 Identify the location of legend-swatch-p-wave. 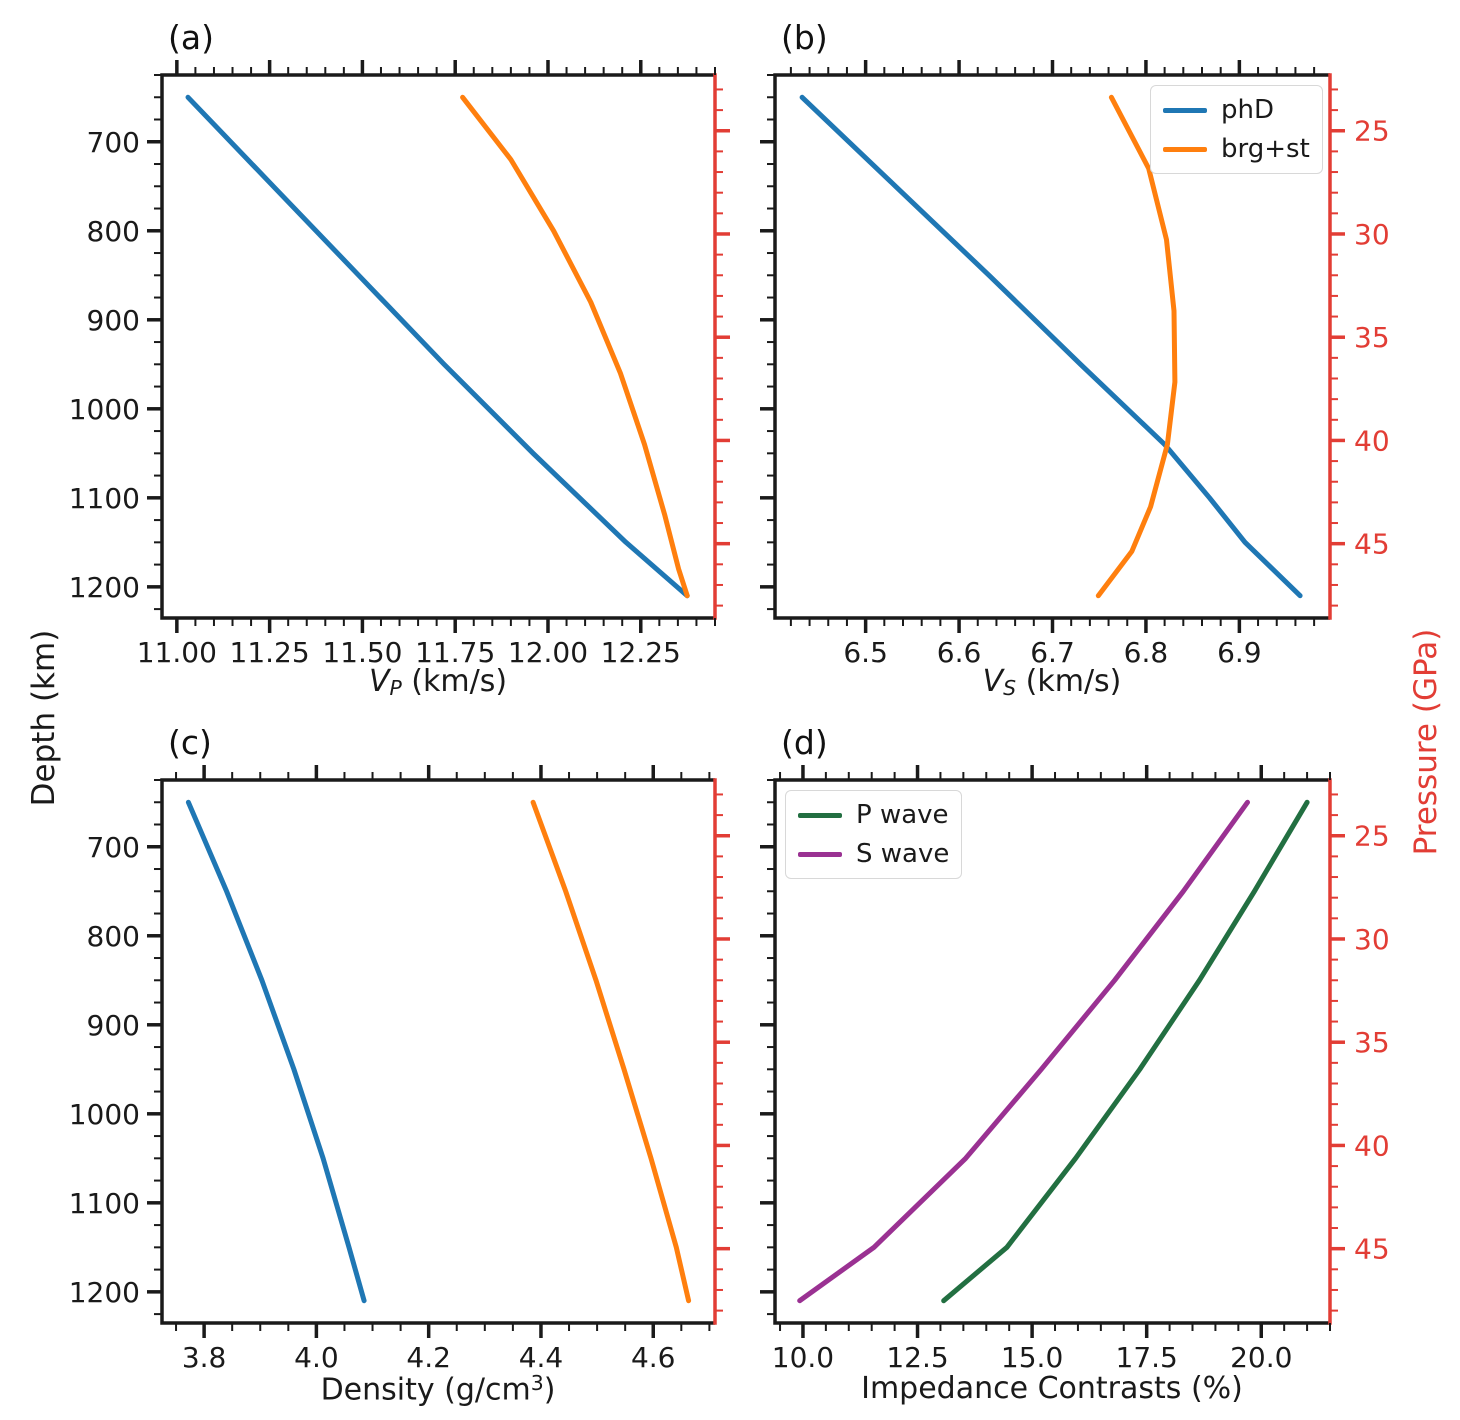
(820, 815).